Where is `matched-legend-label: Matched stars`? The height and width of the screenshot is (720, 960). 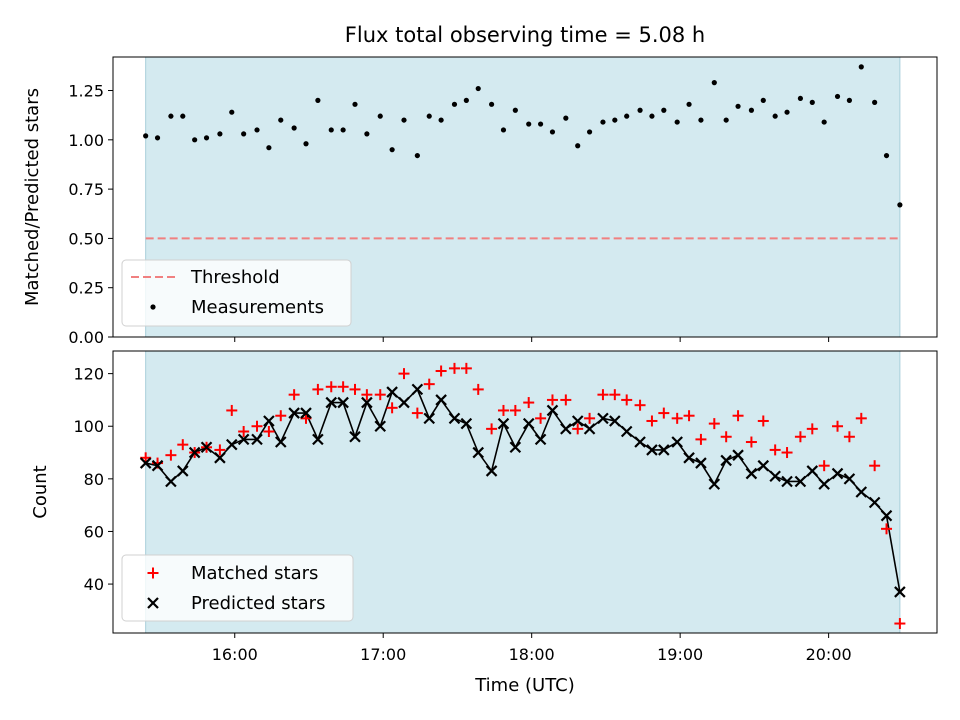
matched-legend-label: Matched stars is located at coordinates (254, 573).